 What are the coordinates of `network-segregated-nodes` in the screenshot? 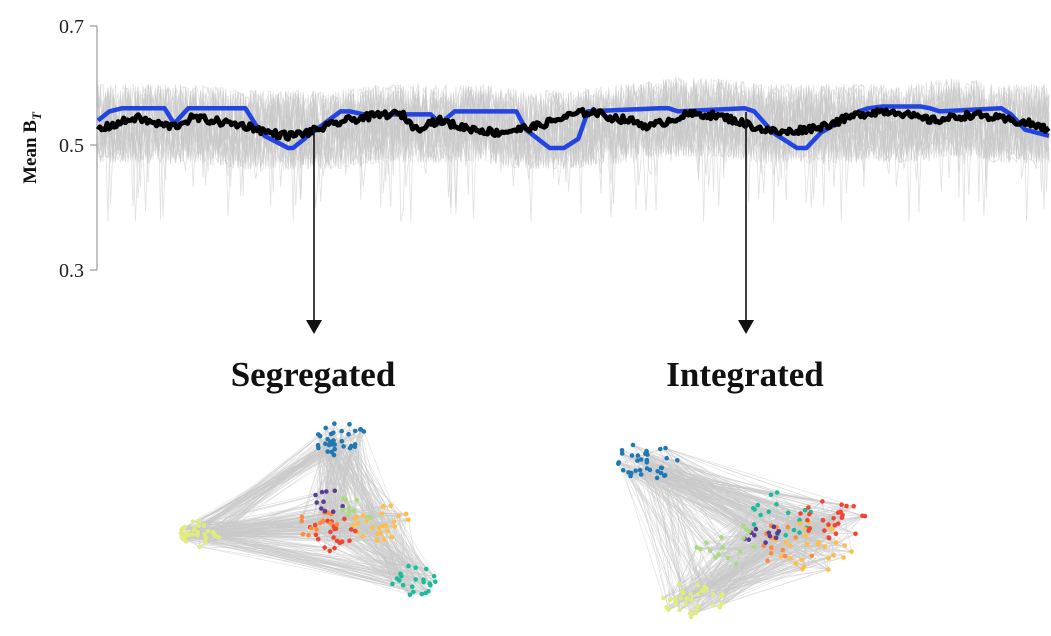 It's located at (308, 509).